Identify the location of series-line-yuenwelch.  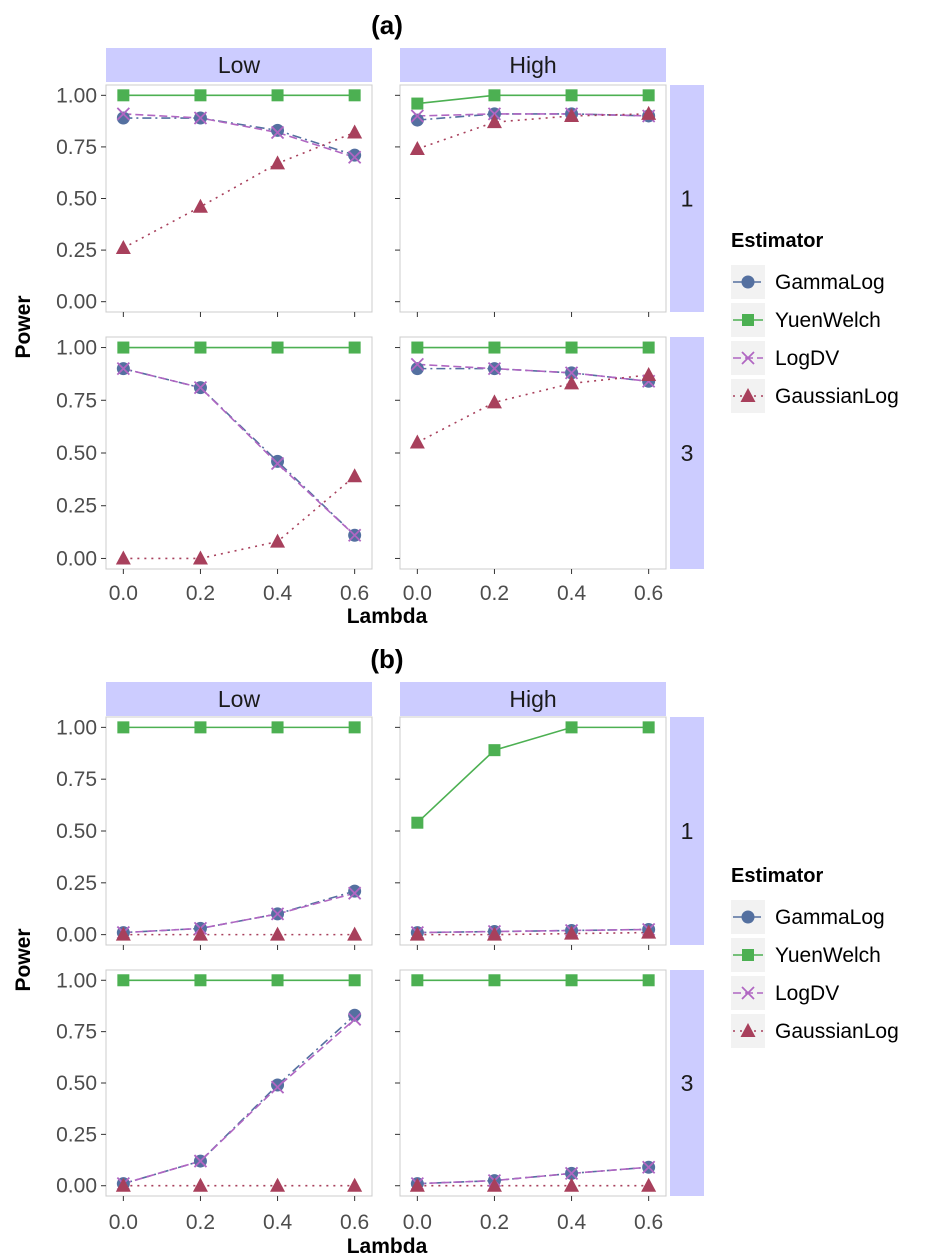
(532, 775).